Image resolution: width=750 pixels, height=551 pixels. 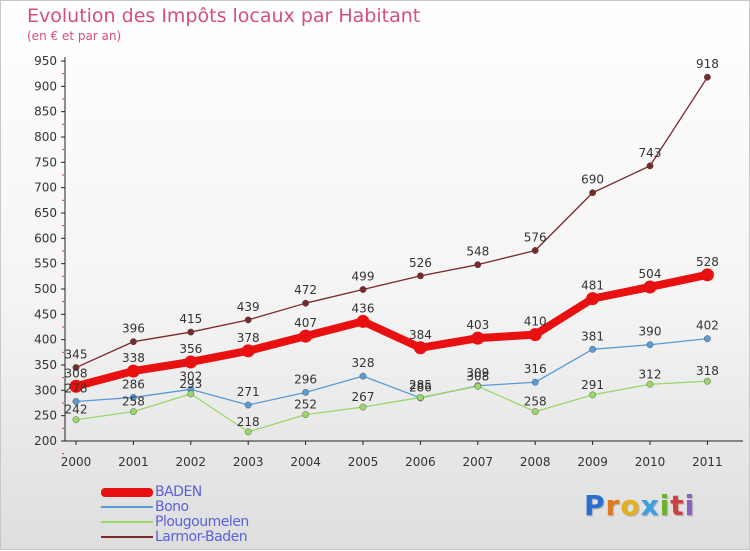 I want to click on y-tick-label: 600, so click(x=45, y=238).